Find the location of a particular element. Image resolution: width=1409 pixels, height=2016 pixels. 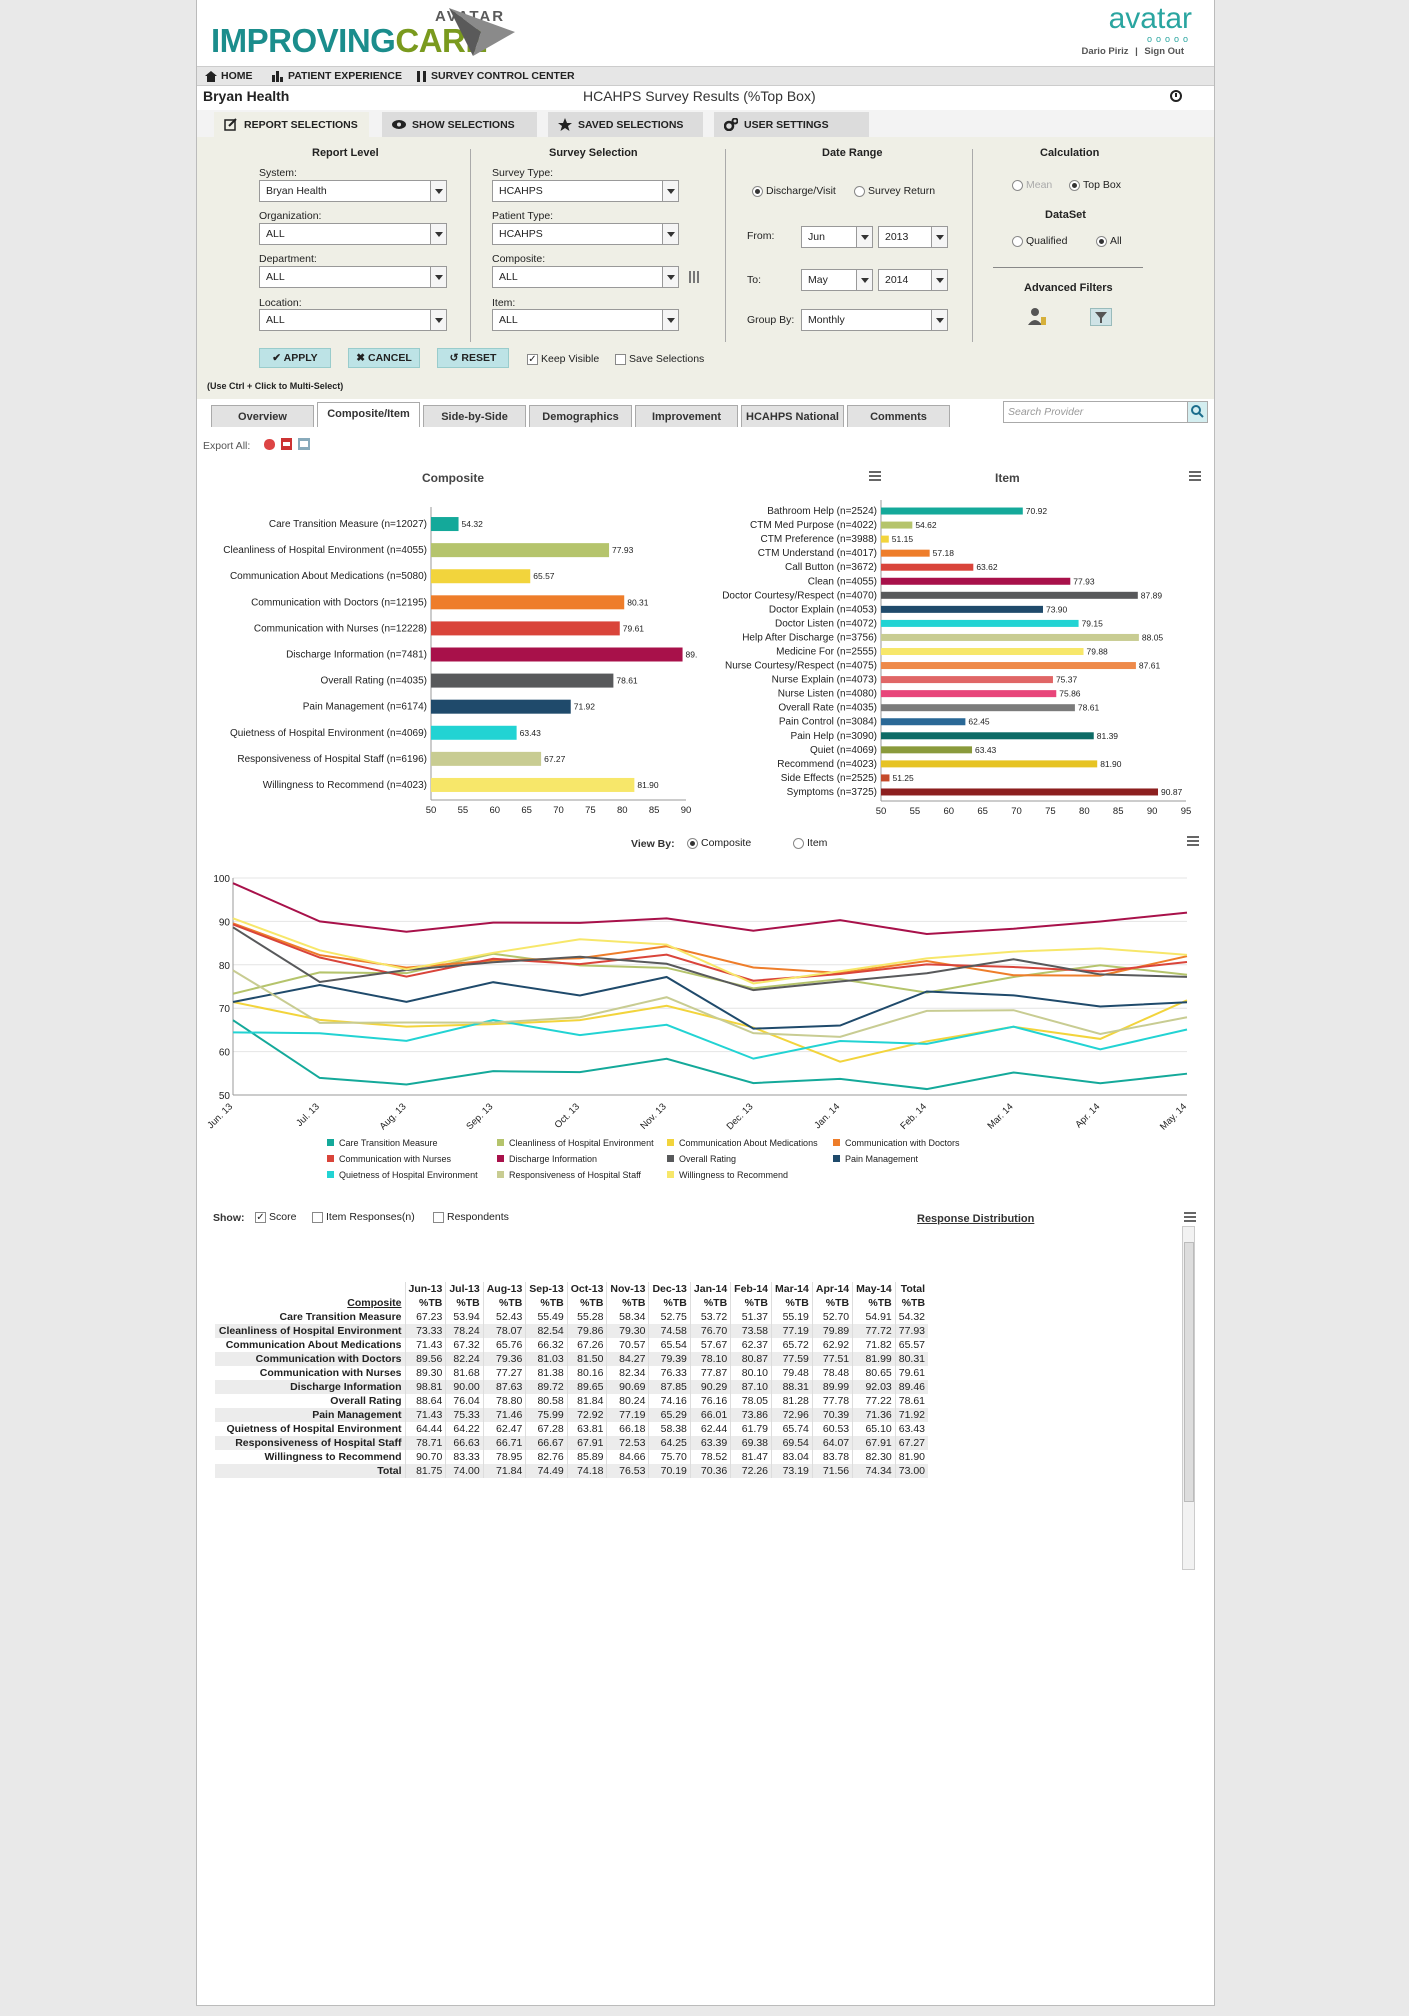

discharge-visit-radio: Discharge/Visit is located at coordinates (794, 191).